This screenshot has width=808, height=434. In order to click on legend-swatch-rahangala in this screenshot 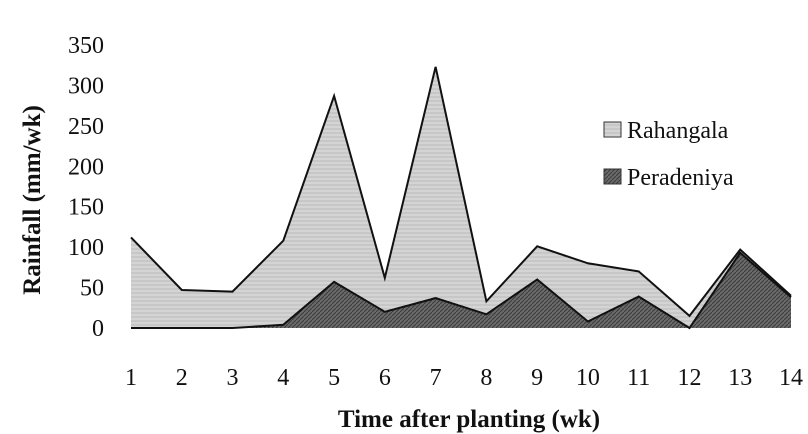, I will do `click(612, 129)`.